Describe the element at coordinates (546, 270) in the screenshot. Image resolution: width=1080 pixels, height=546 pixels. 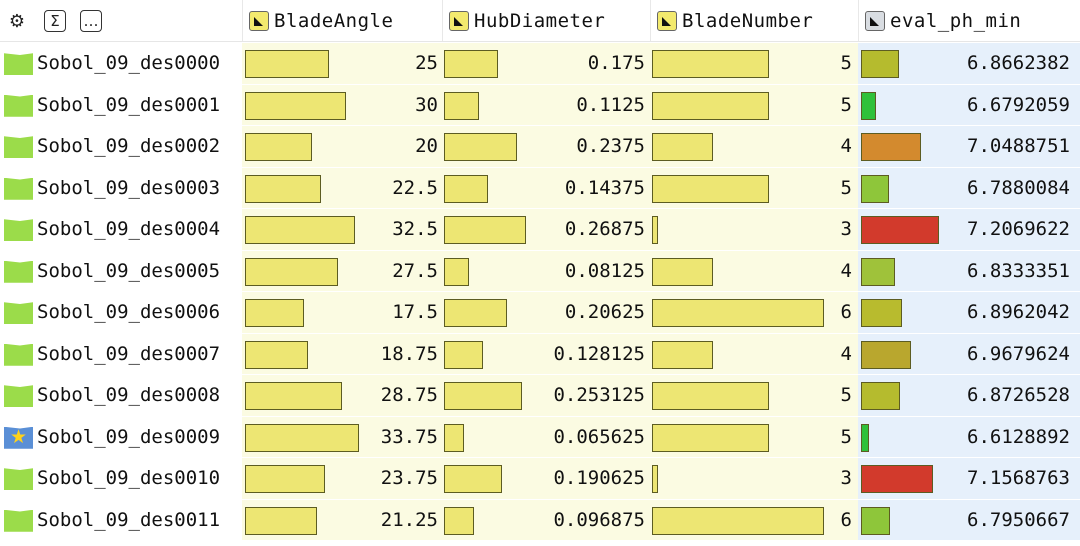
I see `cell-HubDiameter: 0.08125` at that location.